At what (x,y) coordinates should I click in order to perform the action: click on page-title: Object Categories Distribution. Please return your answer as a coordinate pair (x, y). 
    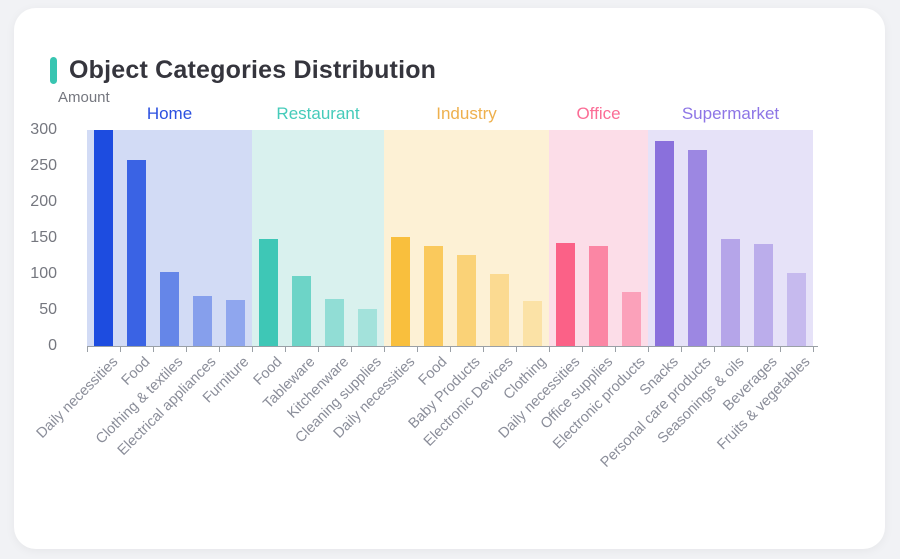
    Looking at the image, I should click on (253, 70).